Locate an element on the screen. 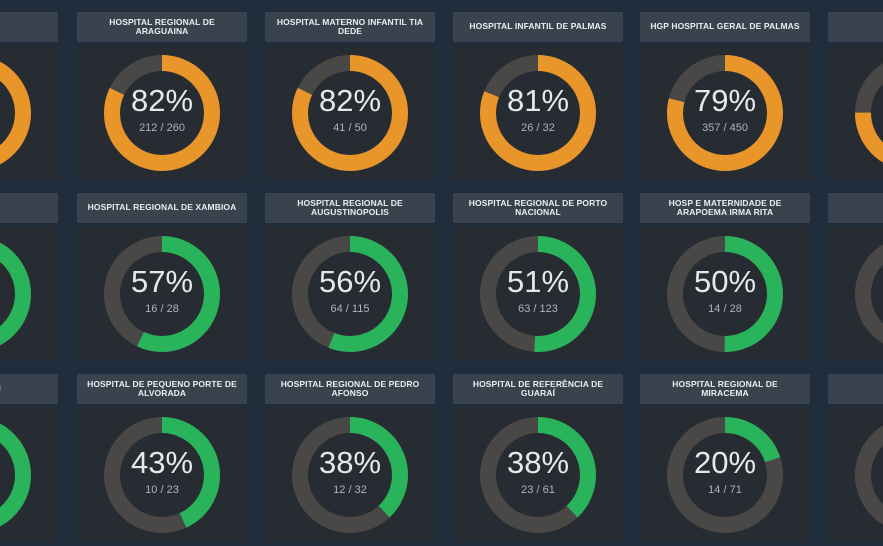 The height and width of the screenshot is (546, 883). card-body: 82% 41 / 50 is located at coordinates (350, 112).